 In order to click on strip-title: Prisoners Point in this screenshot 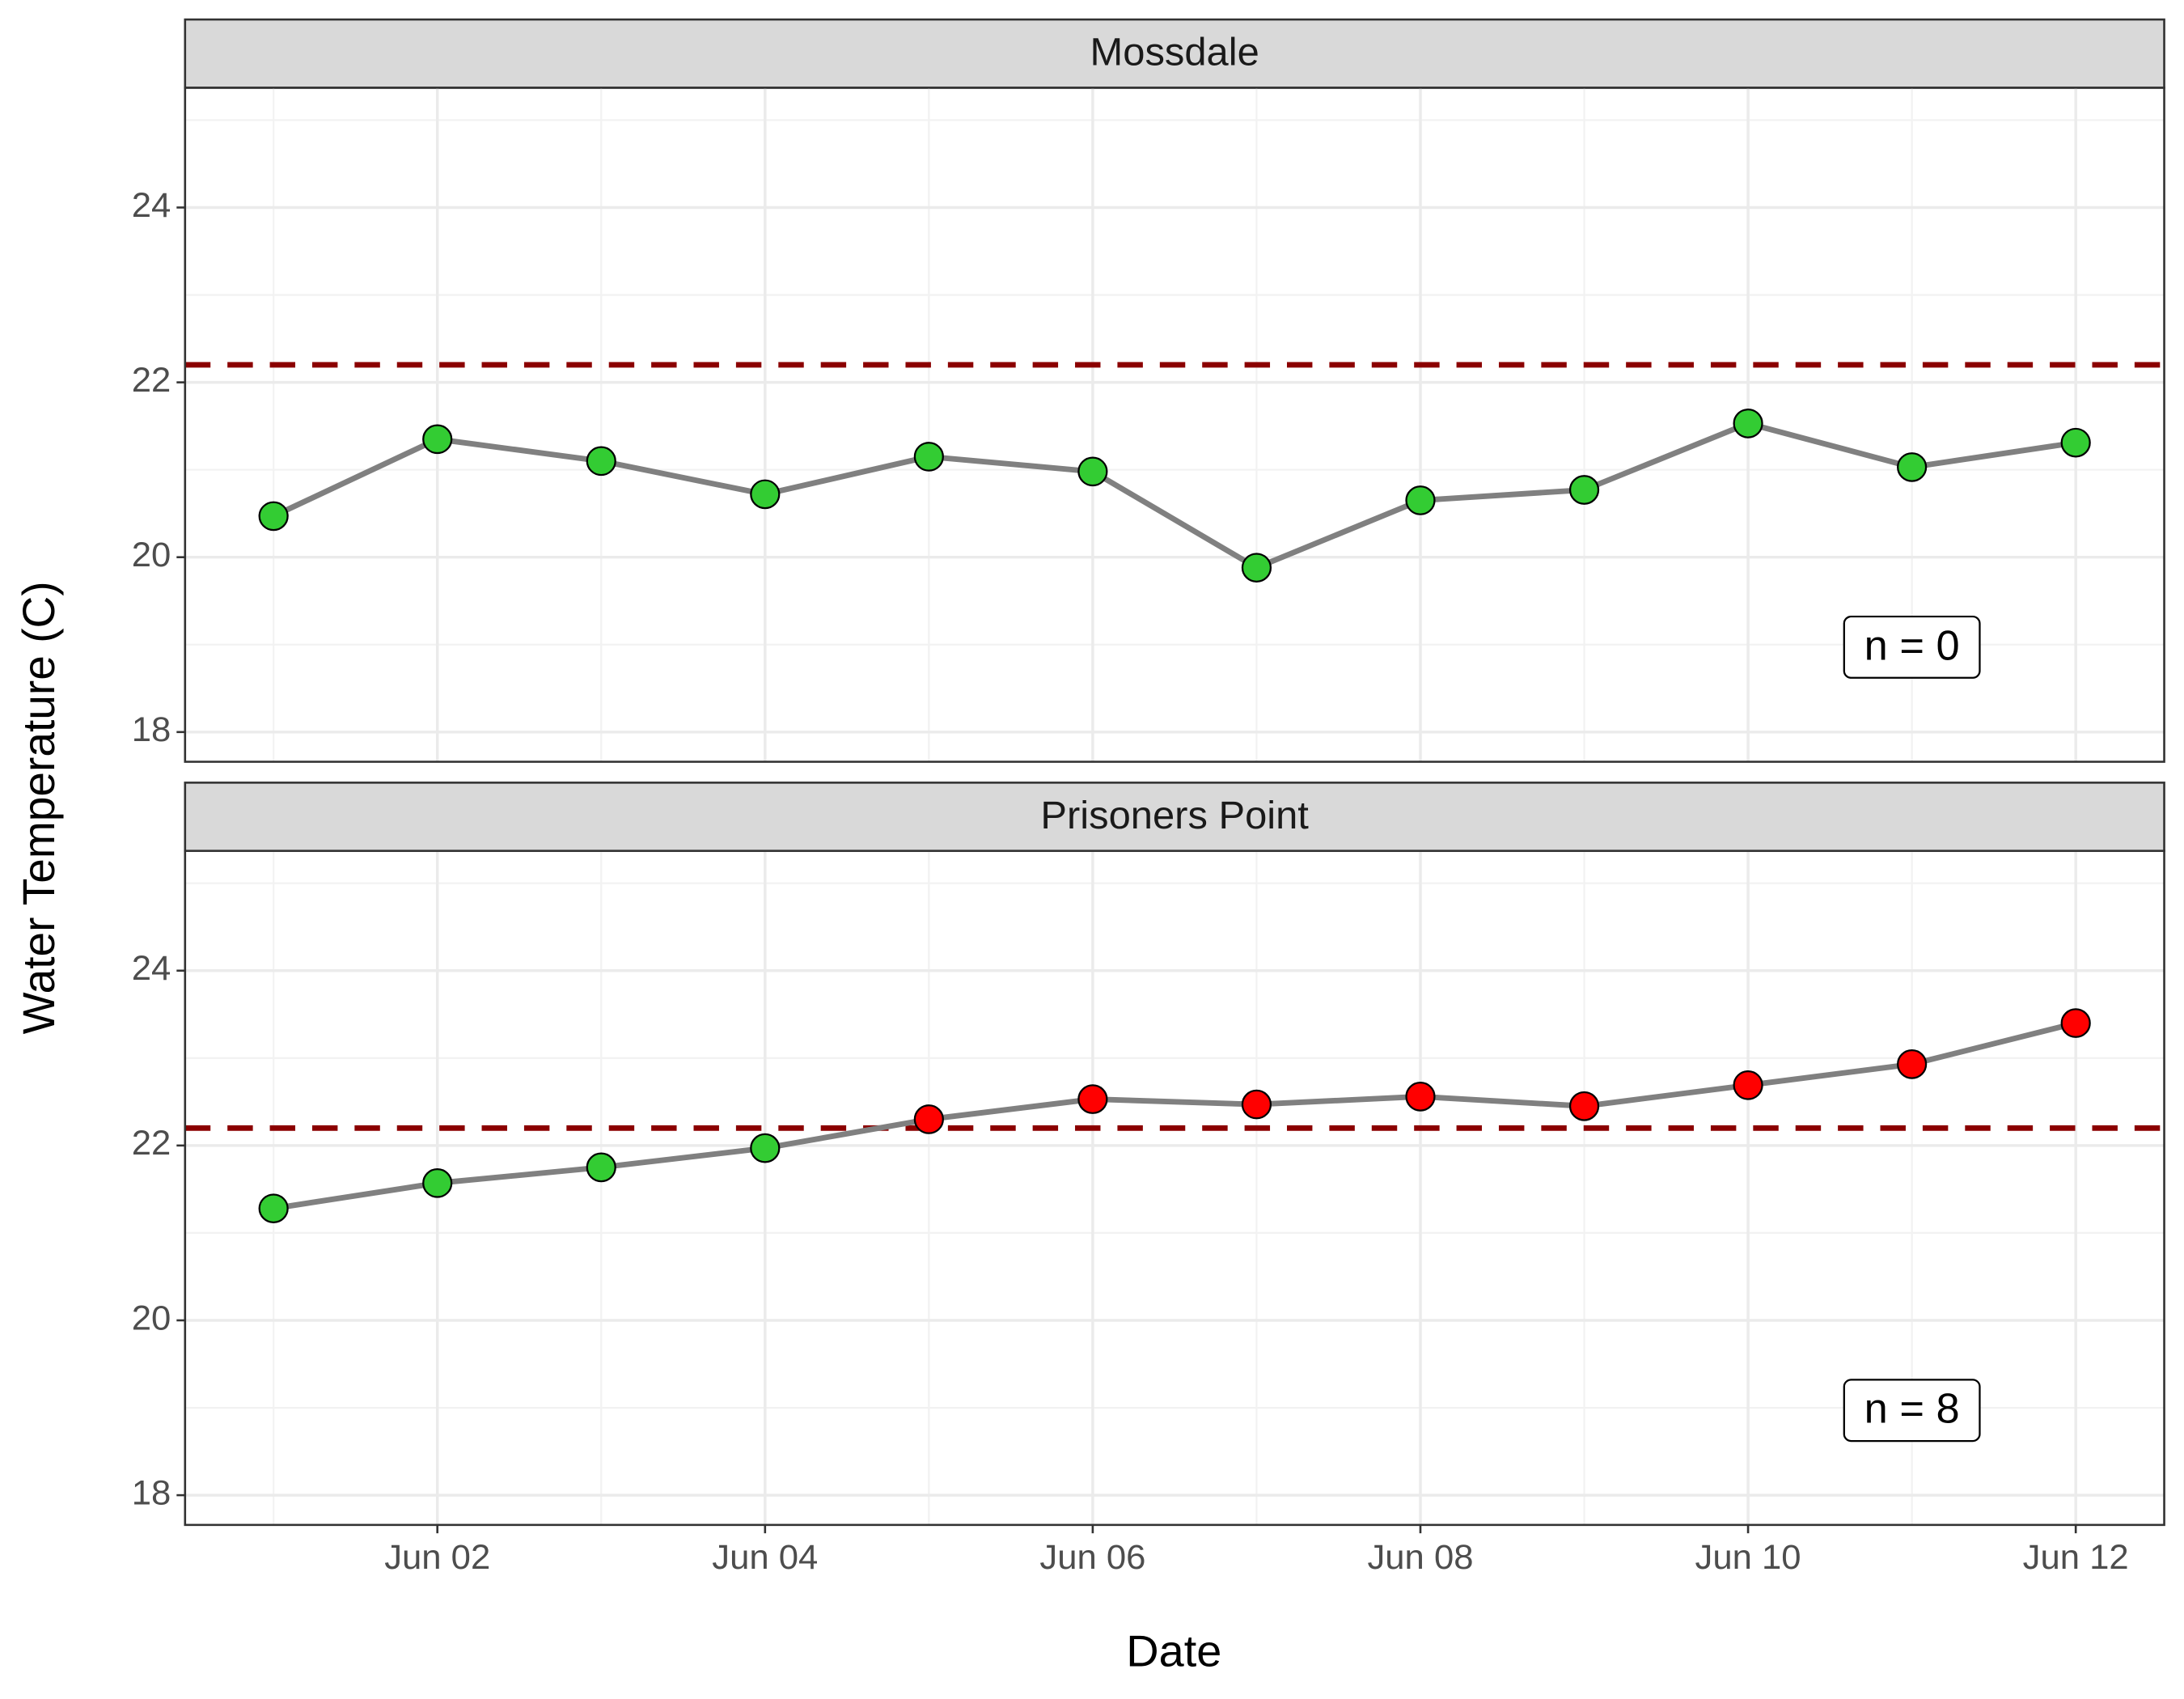, I will do `click(1174, 815)`.